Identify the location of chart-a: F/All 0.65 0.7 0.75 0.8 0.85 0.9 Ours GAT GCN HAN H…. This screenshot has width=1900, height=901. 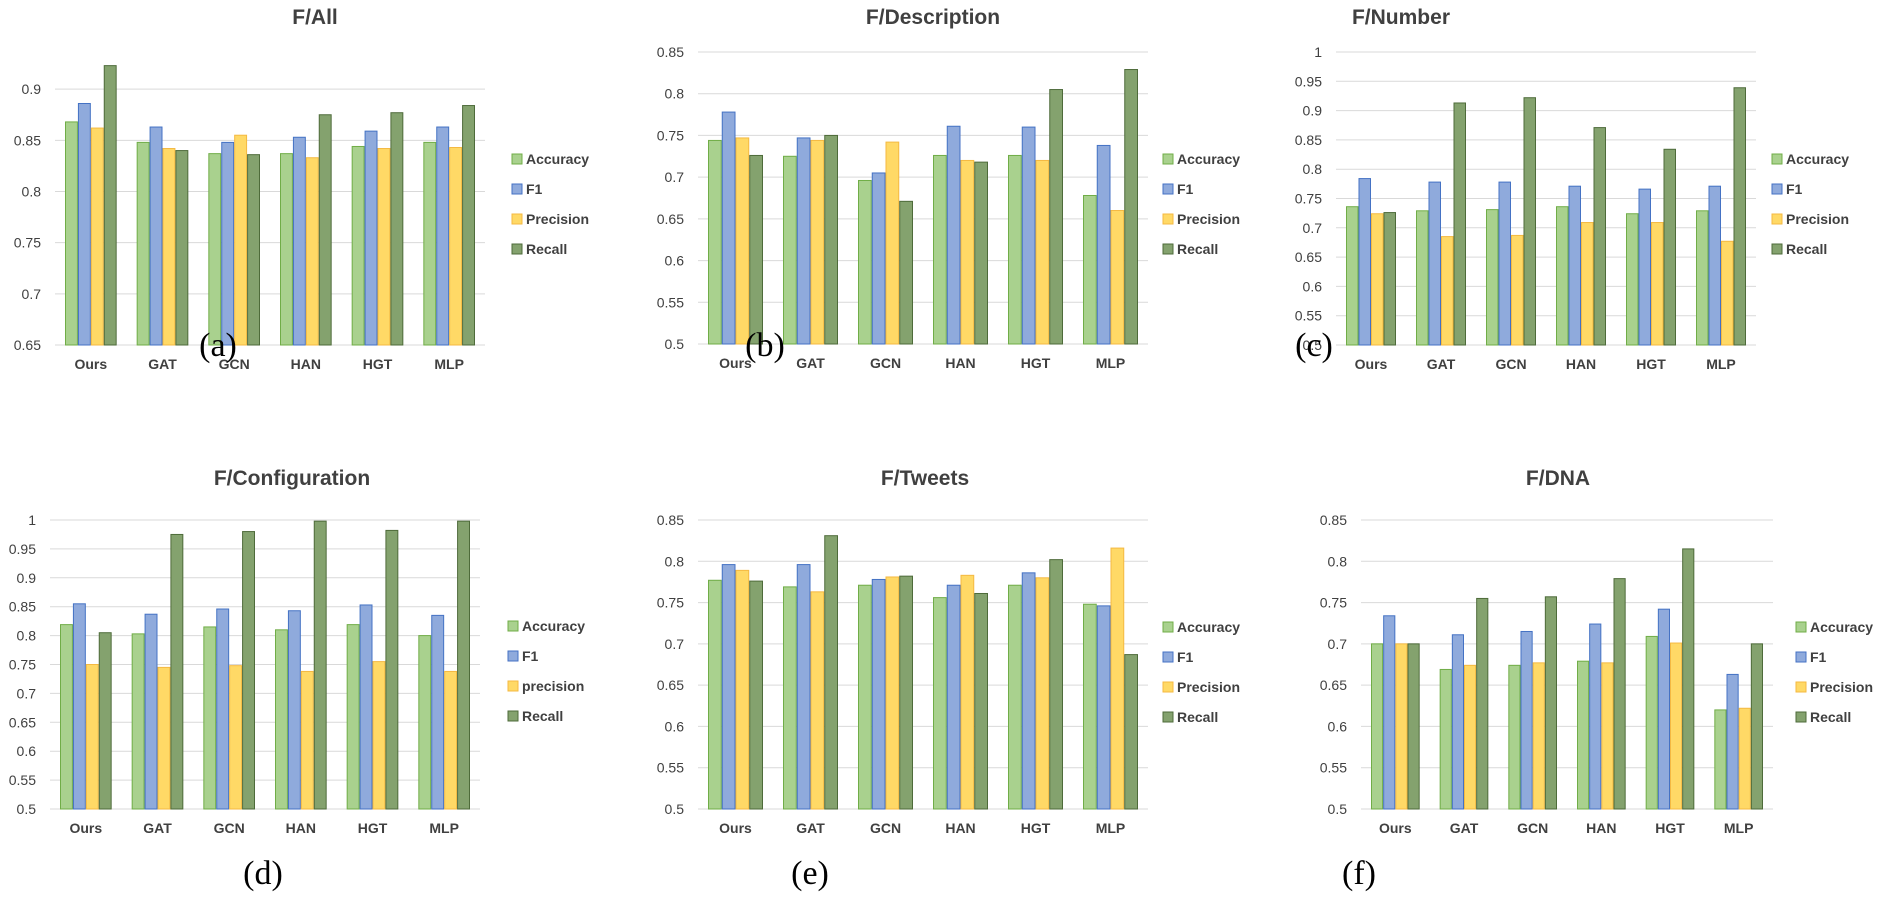
(302, 189).